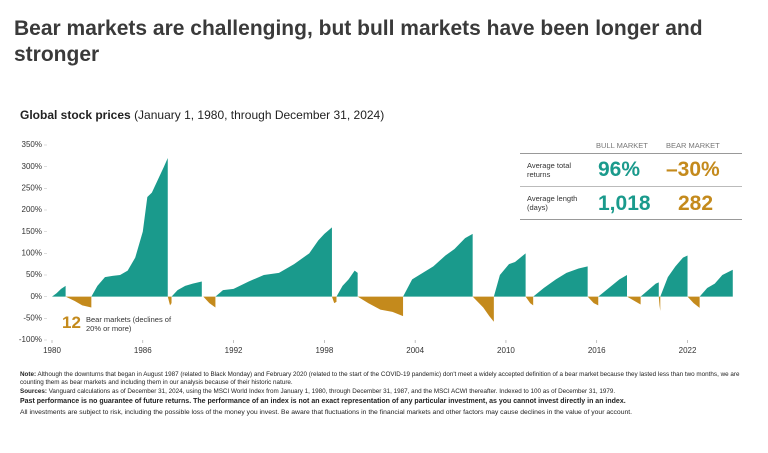  What do you see at coordinates (36, 296) in the screenshot?
I see `y-tick-label: 0%` at bounding box center [36, 296].